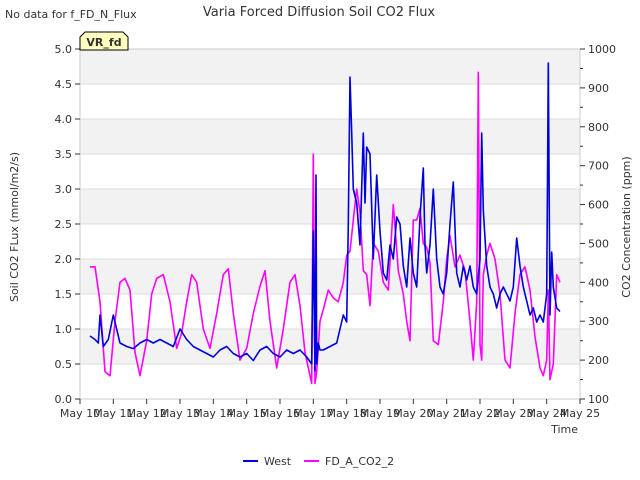  I want to click on legend-label-fd-a-co2-2: FD_A_CO2_2, so click(359, 461).